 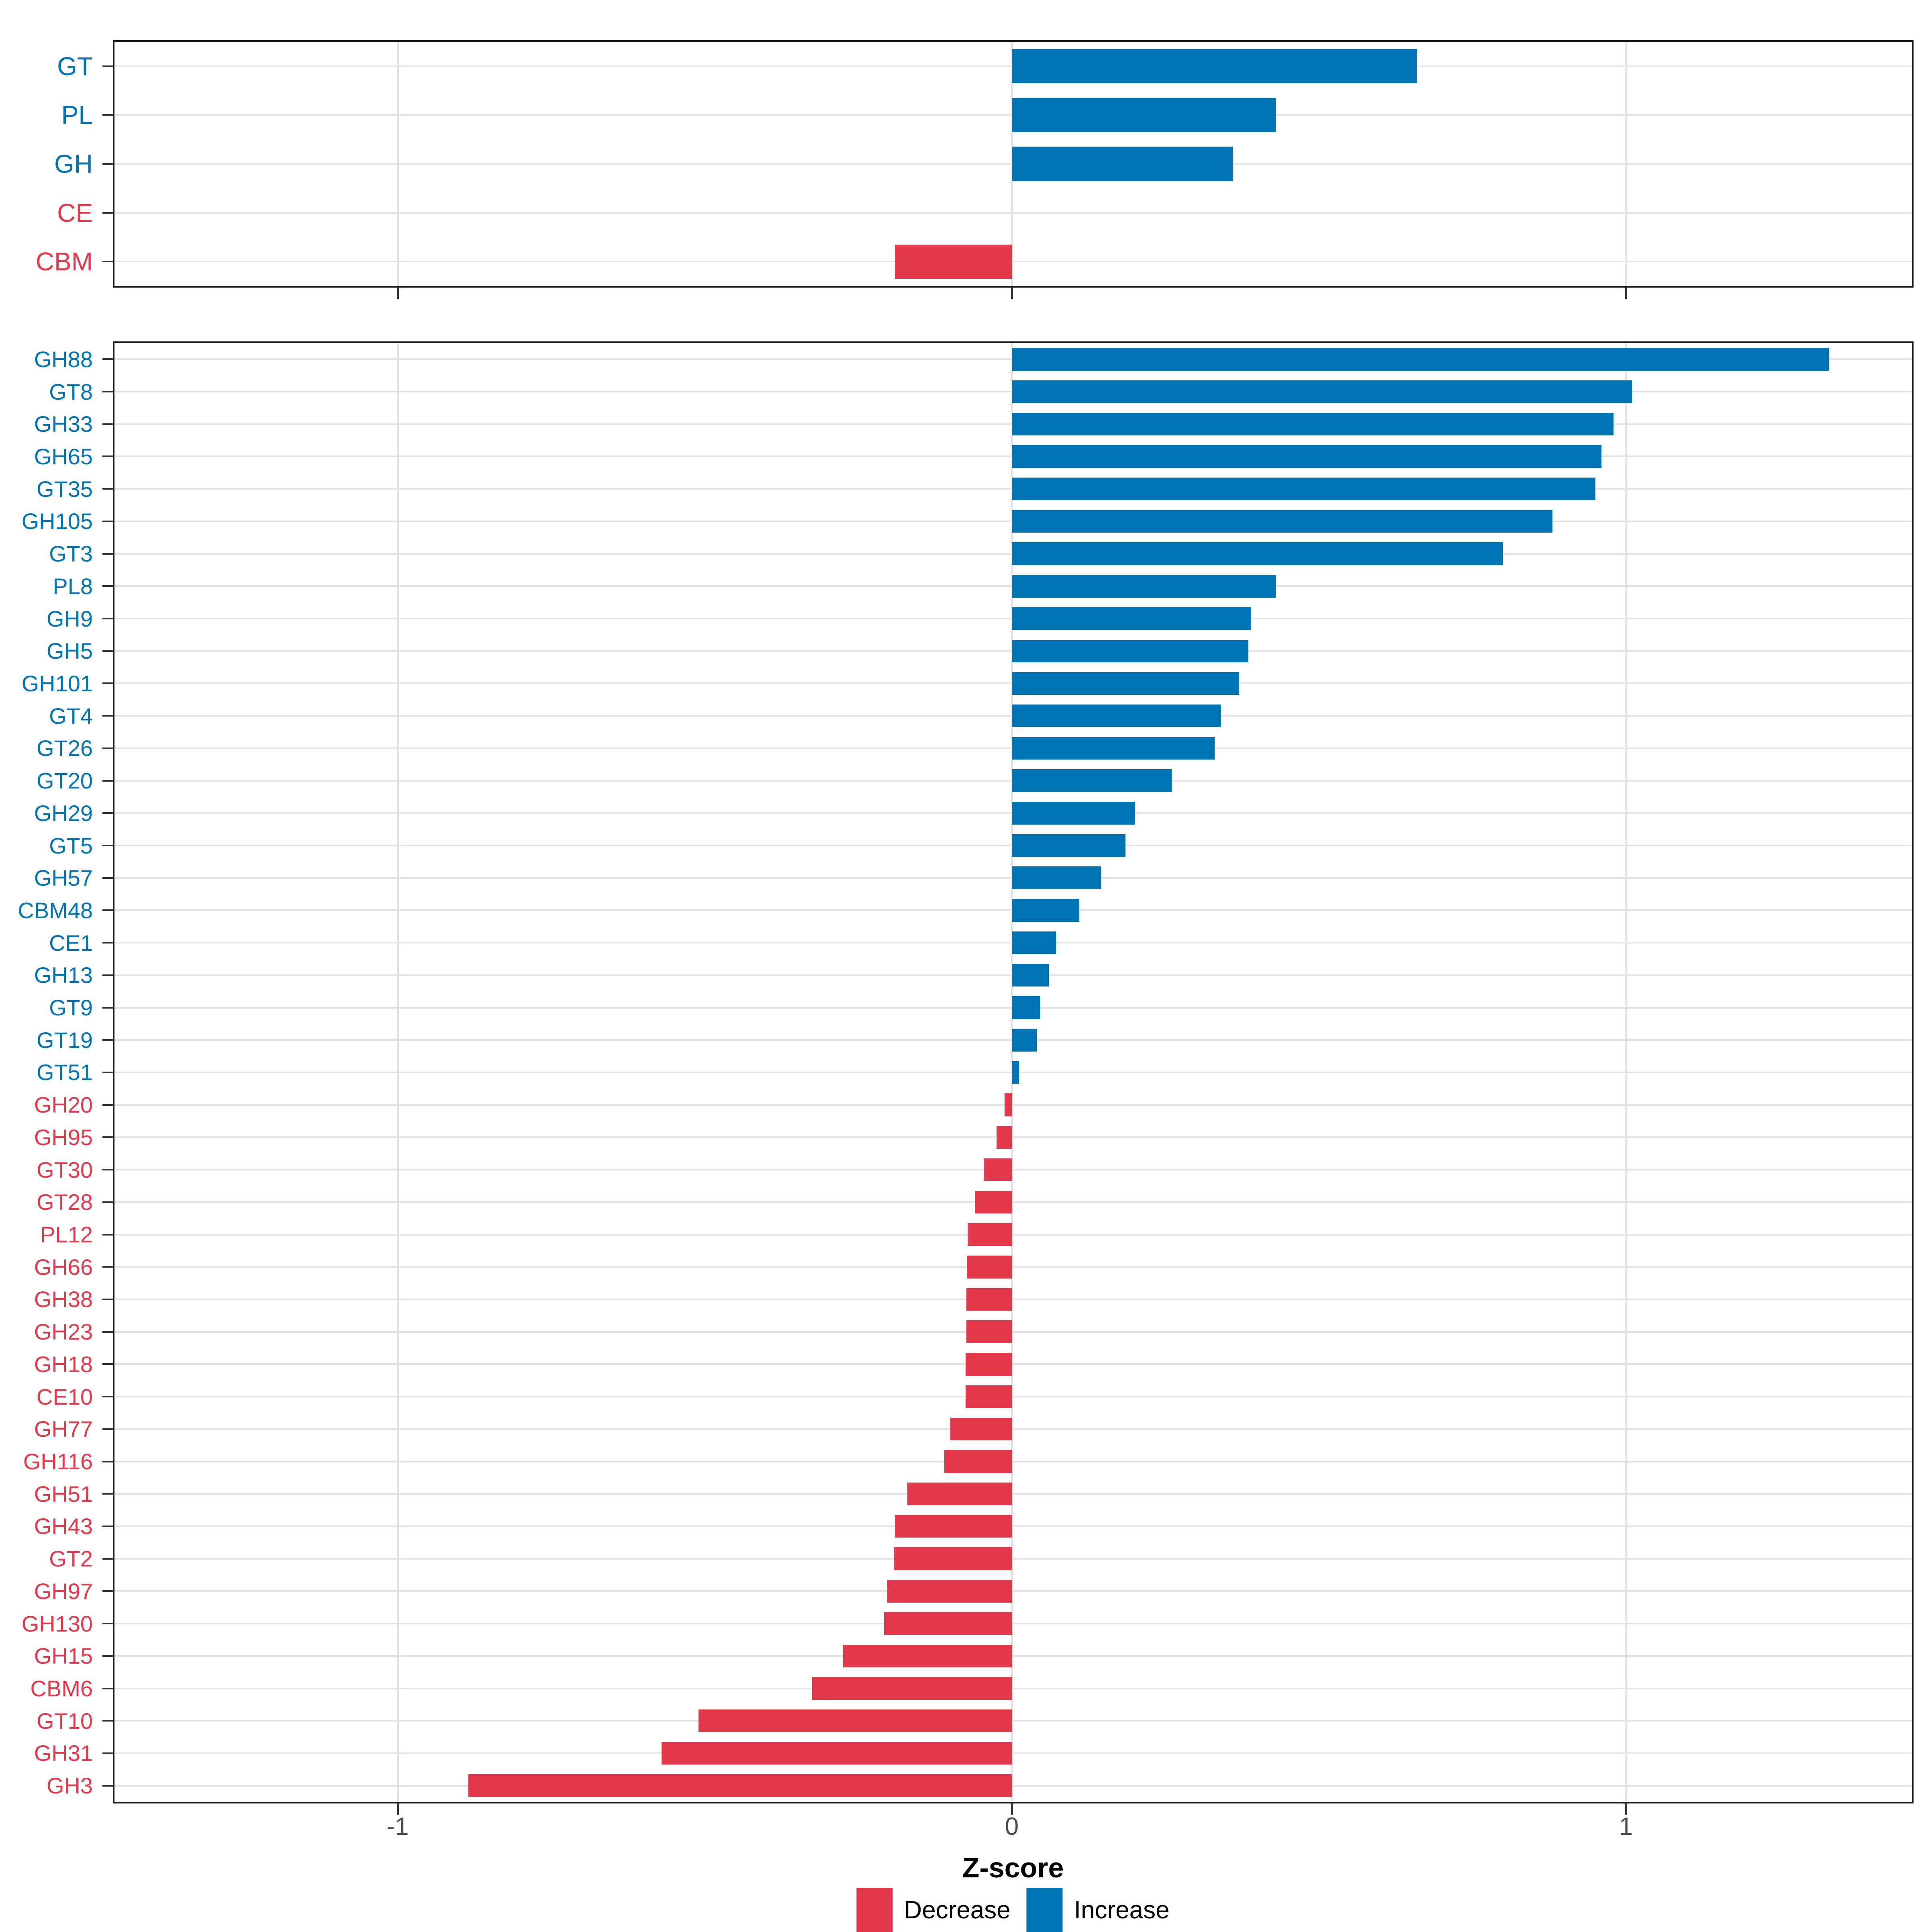 What do you see at coordinates (63, 1494) in the screenshot?
I see `y-axis-label-GH51: GH51` at bounding box center [63, 1494].